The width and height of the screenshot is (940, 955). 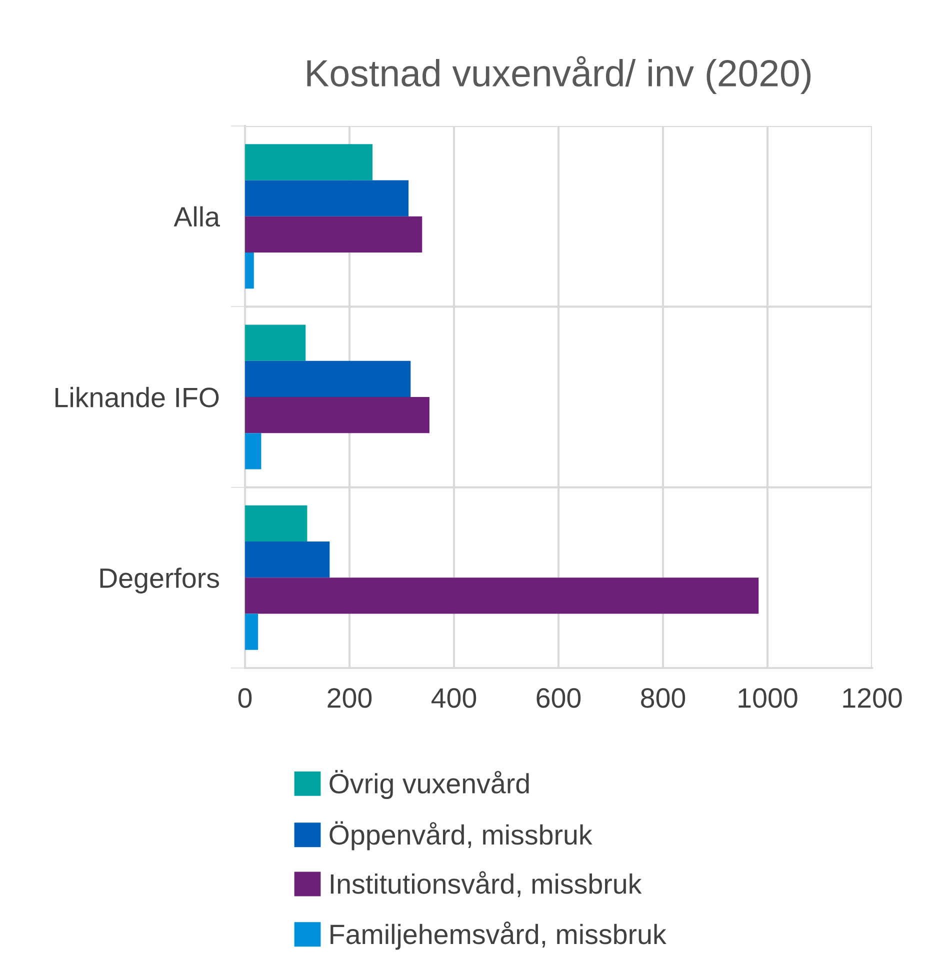 What do you see at coordinates (350, 698) in the screenshot?
I see `x-tick-label: 200` at bounding box center [350, 698].